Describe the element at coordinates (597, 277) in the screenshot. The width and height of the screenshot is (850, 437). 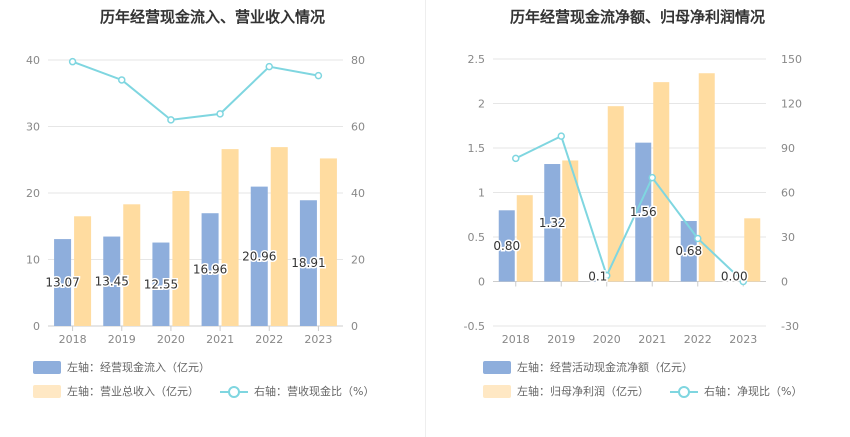
I see `data-label: 0.1` at that location.